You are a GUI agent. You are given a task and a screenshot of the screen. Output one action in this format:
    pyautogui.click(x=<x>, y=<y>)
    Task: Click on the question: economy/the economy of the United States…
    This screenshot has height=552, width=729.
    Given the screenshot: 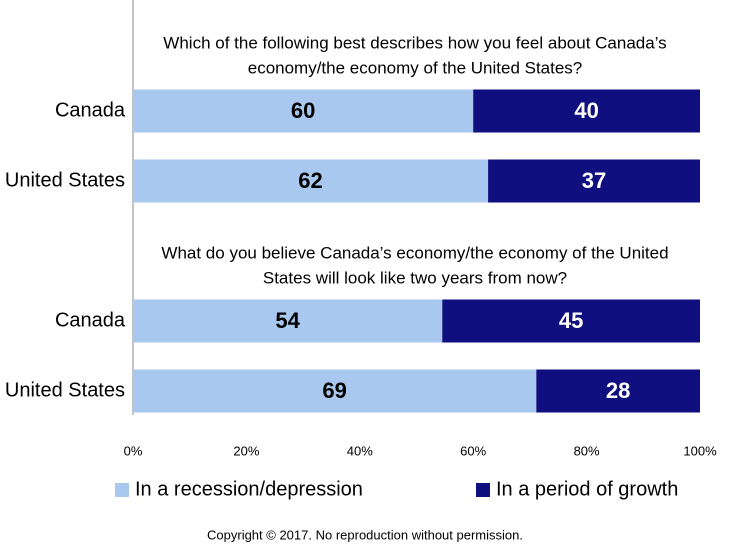 What is the action you would take?
    pyautogui.click(x=415, y=67)
    